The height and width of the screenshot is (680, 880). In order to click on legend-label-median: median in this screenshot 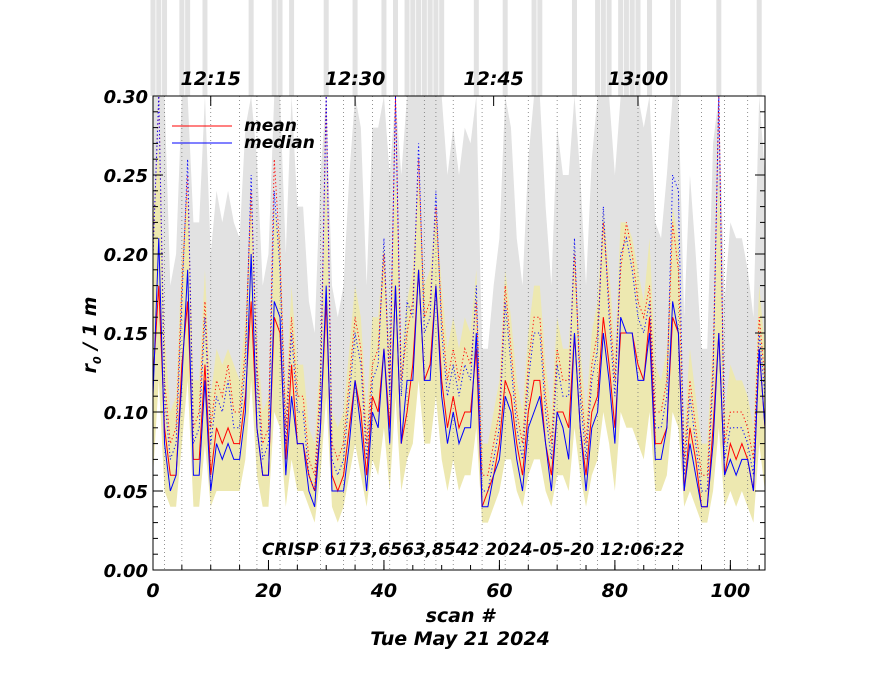, I will do `click(279, 143)`.